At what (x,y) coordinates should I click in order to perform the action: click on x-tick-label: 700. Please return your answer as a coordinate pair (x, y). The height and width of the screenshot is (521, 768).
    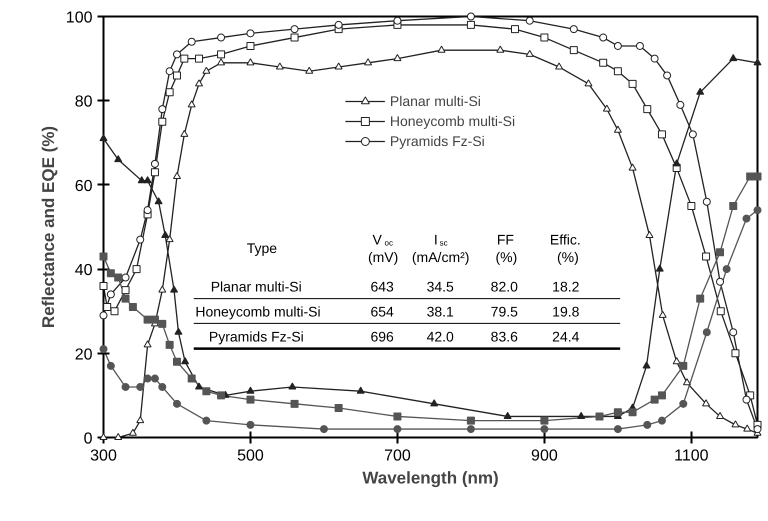
    Looking at the image, I should click on (397, 456).